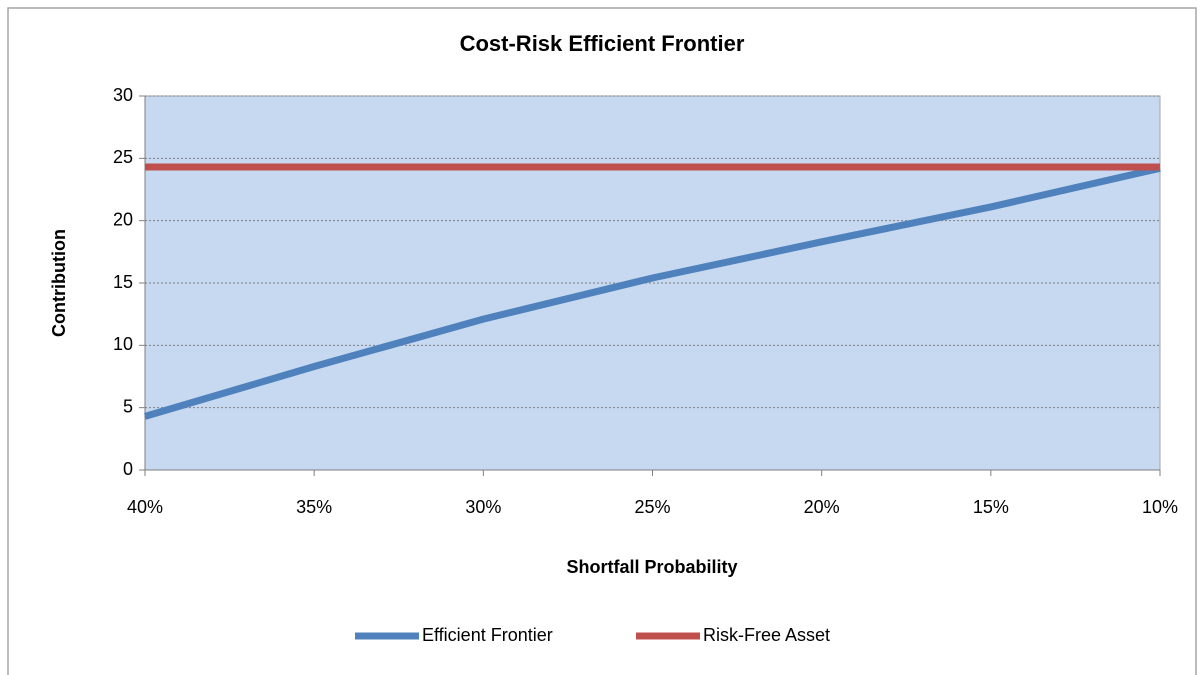 The height and width of the screenshot is (675, 1204). Describe the element at coordinates (483, 507) in the screenshot. I see `x-tick-label: 30%` at that location.